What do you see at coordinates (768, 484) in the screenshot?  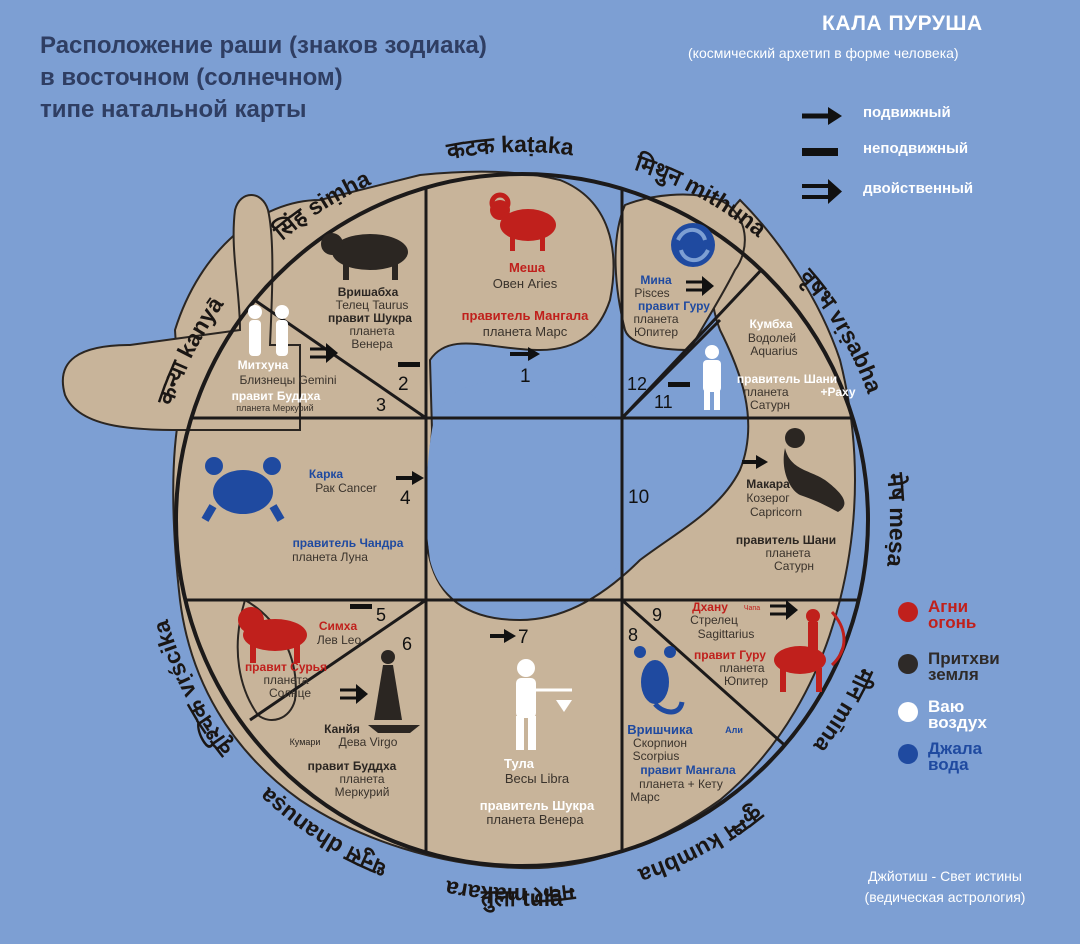 I see `house-10-name: Макара` at bounding box center [768, 484].